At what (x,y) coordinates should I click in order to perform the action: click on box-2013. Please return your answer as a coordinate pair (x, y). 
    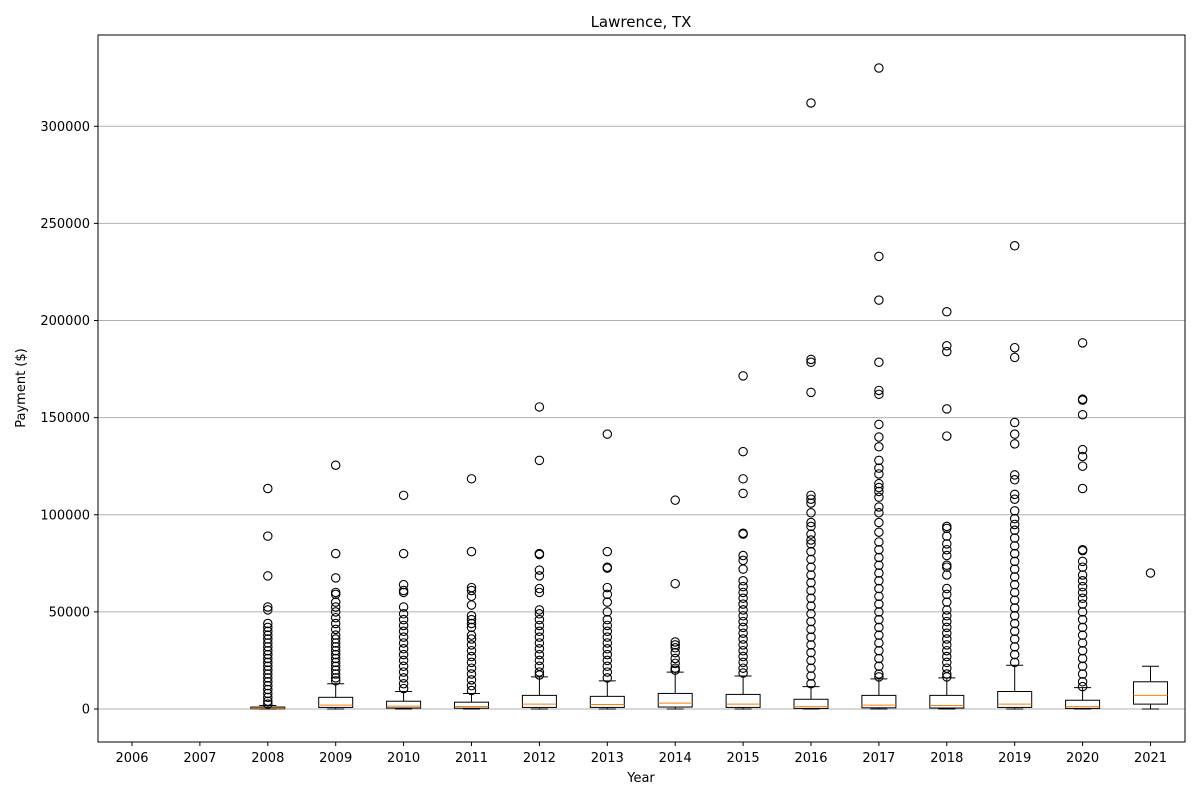
    Looking at the image, I should click on (607, 569).